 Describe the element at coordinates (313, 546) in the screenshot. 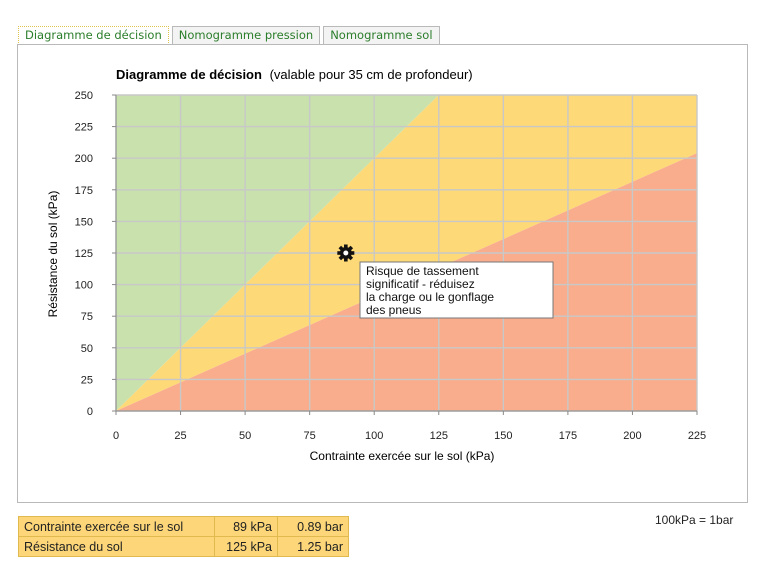

I see `row-bar-value: 1.25 bar` at that location.